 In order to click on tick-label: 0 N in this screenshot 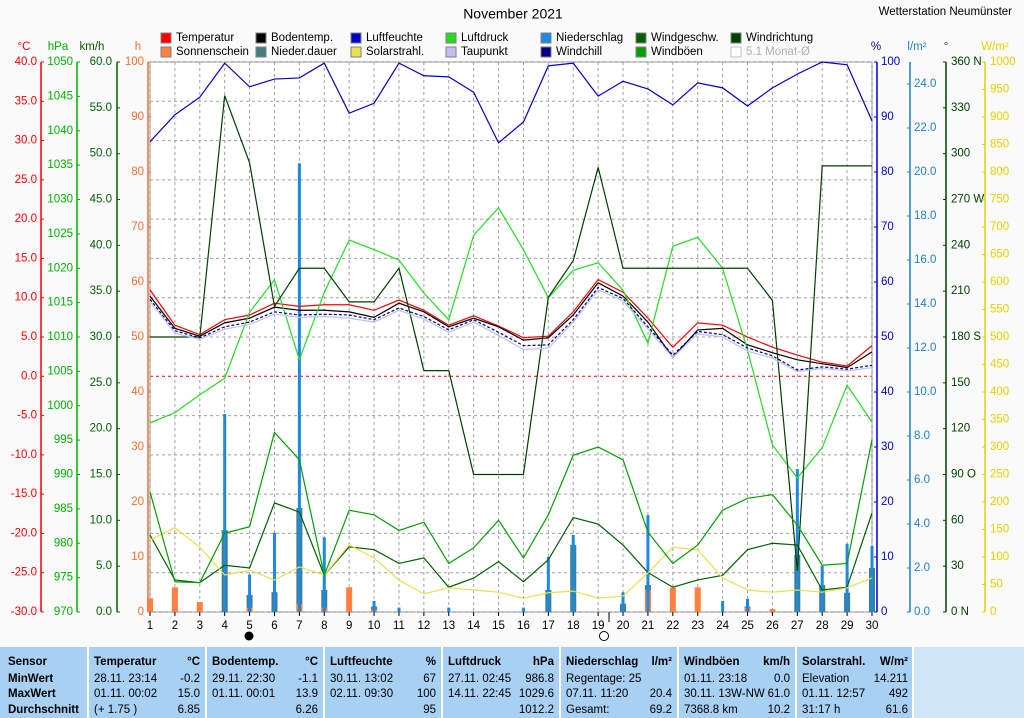, I will do `click(960, 612)`.